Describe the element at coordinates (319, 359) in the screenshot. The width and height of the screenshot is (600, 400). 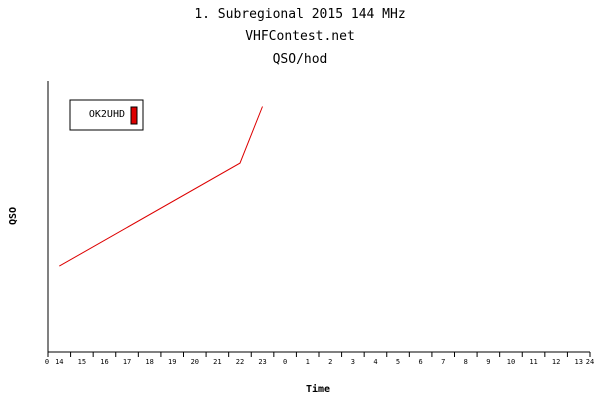
I see `x-ticks: 14 15 16 17 18 19 20 21 22 23 0 1 2 3 4 5 6 7 8 9 10 11 12 13` at that location.